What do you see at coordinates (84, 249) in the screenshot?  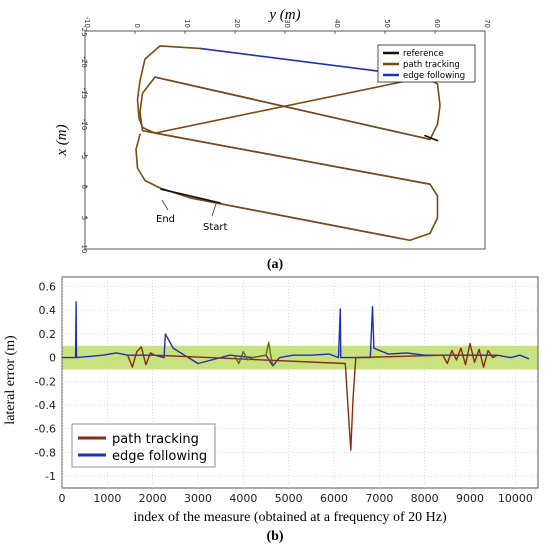 I see `panel-a-ytick-label: 10` at bounding box center [84, 249].